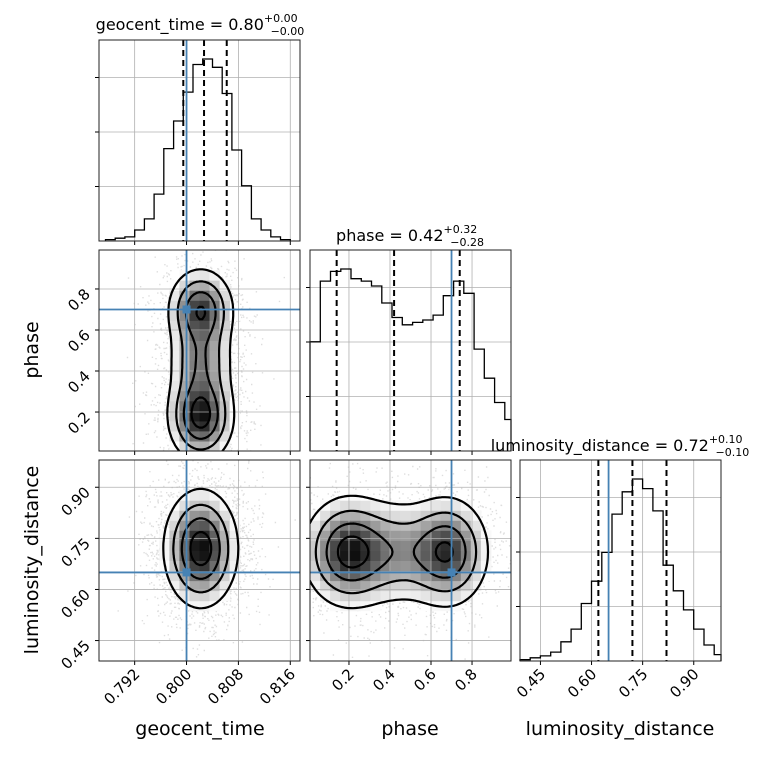 The image size is (760, 760). I want to click on x-tick-label: 0.792, so click(121, 686).